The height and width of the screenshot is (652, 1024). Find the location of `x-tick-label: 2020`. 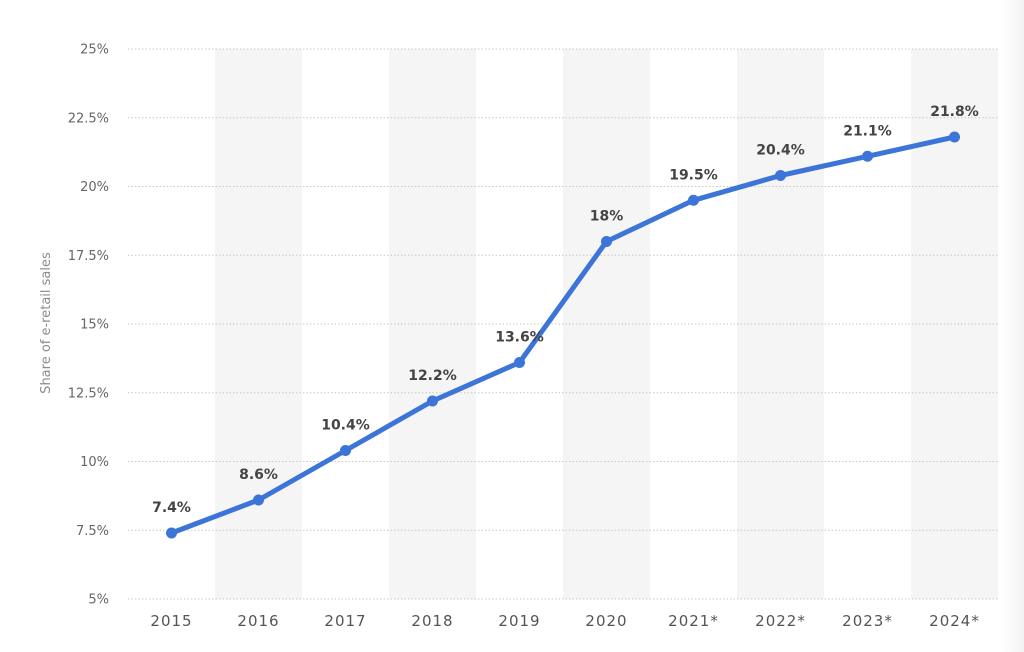

x-tick-label: 2020 is located at coordinates (606, 621).